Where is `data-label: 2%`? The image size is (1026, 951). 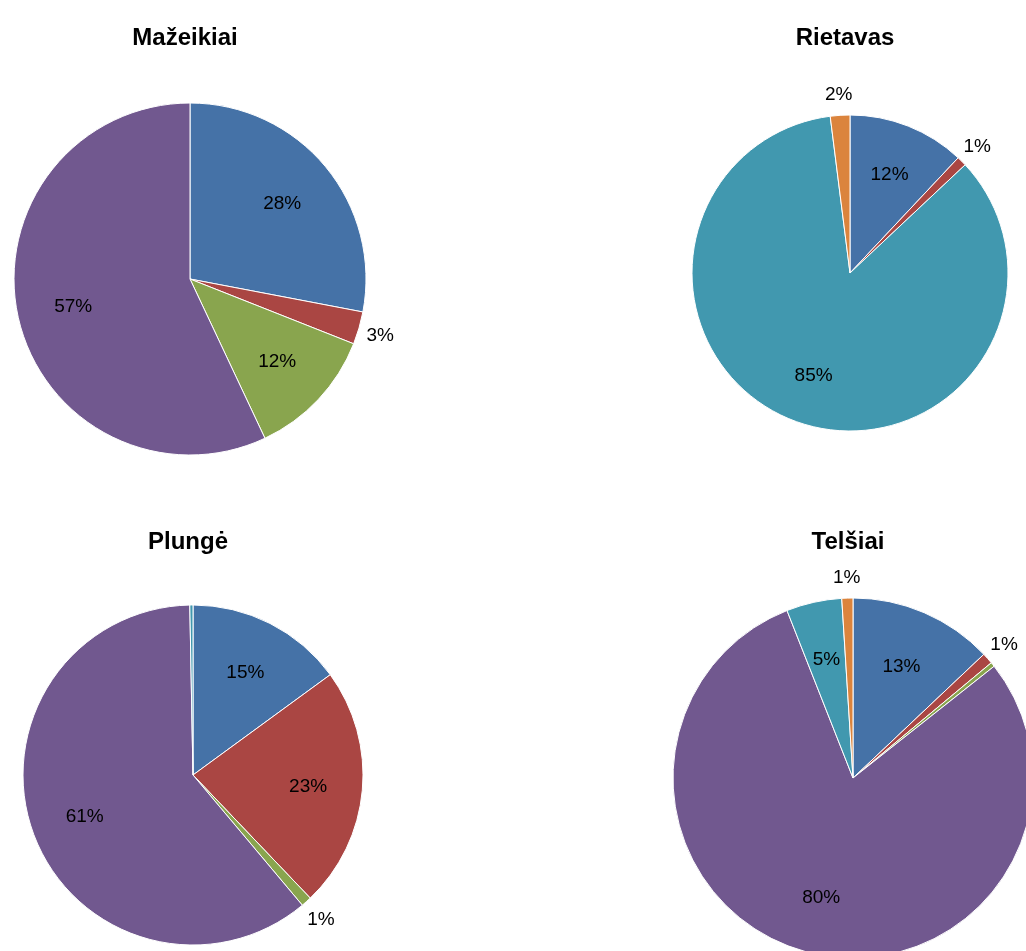
data-label: 2% is located at coordinates (838, 93).